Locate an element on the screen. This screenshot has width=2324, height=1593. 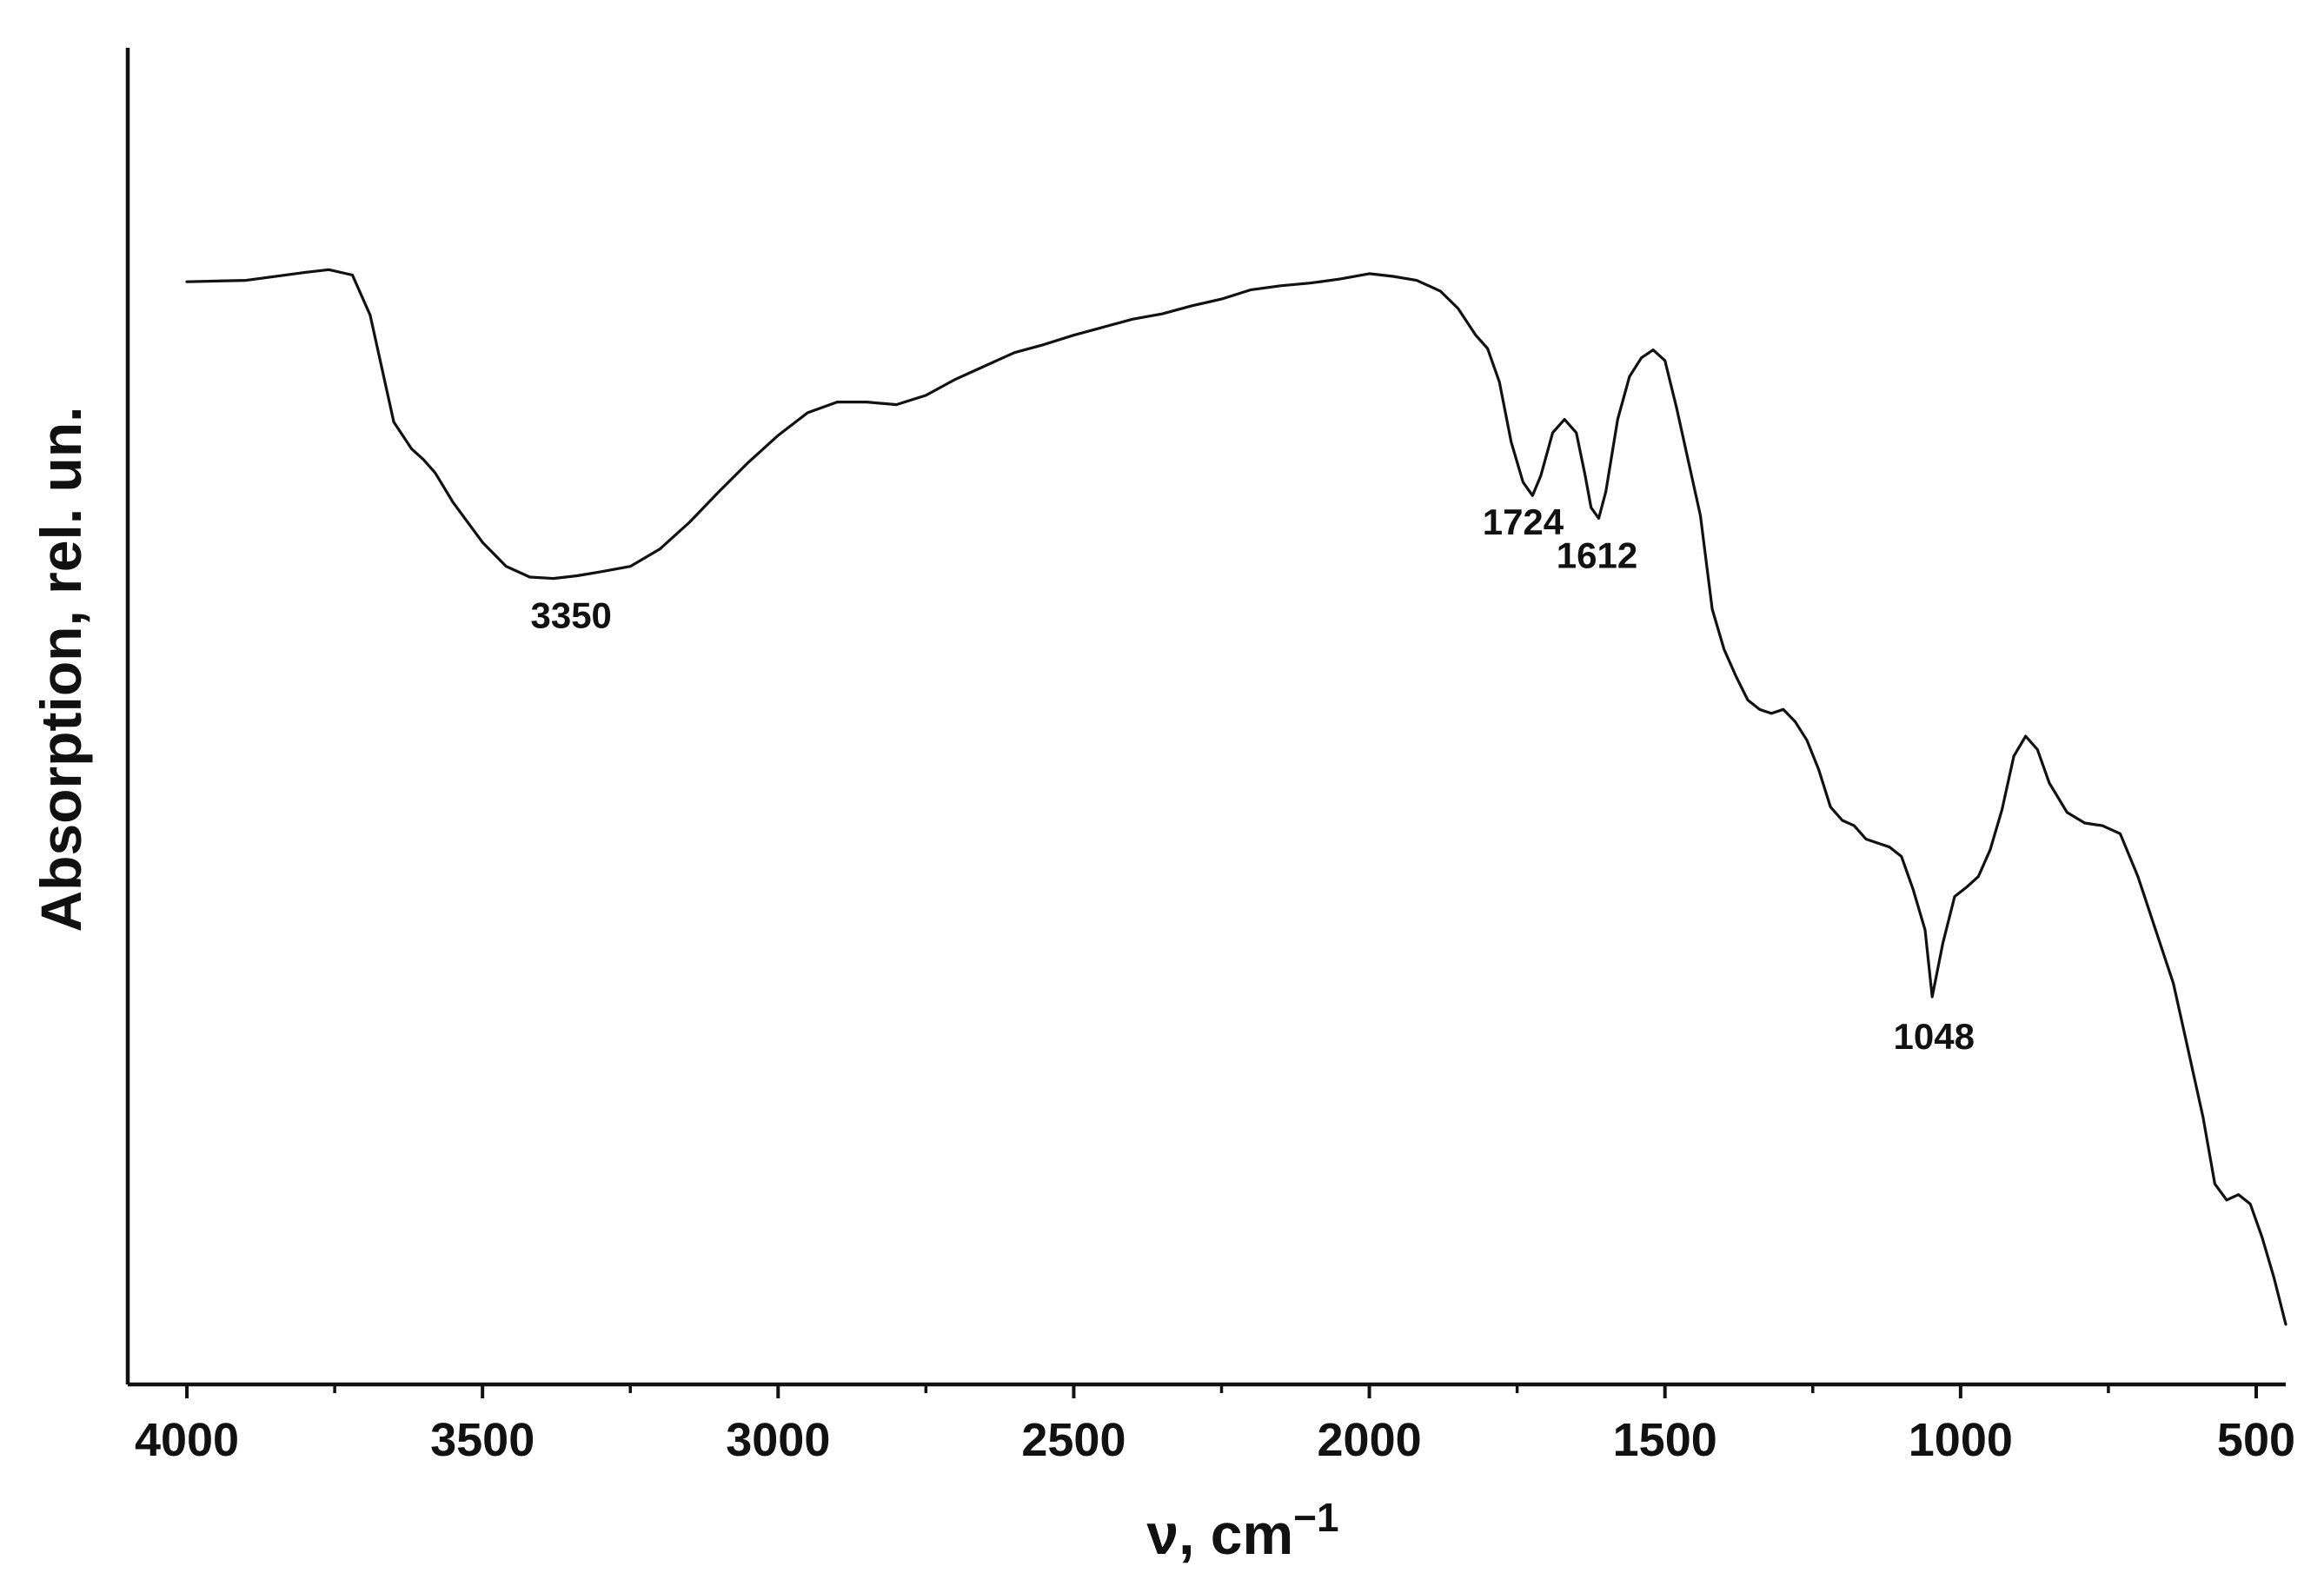
x-axis-label-superscript: −1 is located at coordinates (1316, 1517).